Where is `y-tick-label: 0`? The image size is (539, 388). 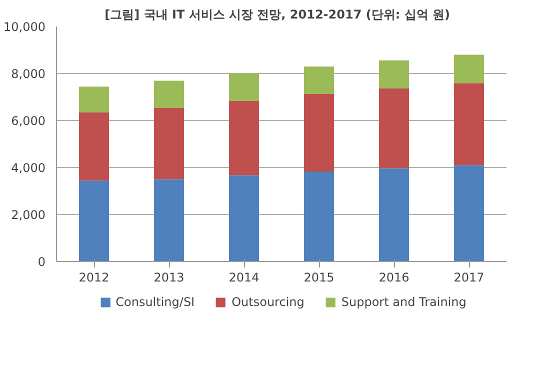
y-tick-label: 0 is located at coordinates (42, 262).